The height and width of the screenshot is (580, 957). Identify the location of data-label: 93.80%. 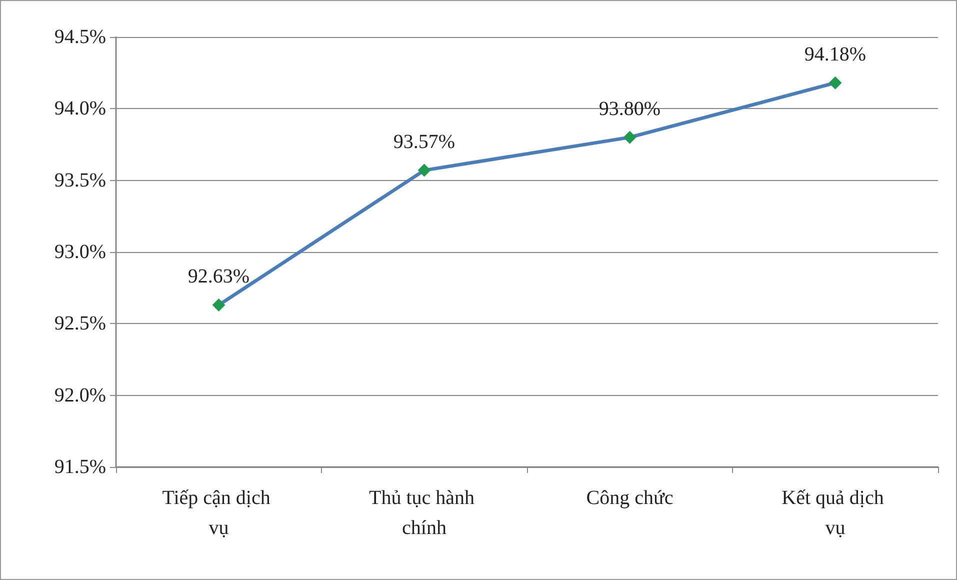
(629, 109).